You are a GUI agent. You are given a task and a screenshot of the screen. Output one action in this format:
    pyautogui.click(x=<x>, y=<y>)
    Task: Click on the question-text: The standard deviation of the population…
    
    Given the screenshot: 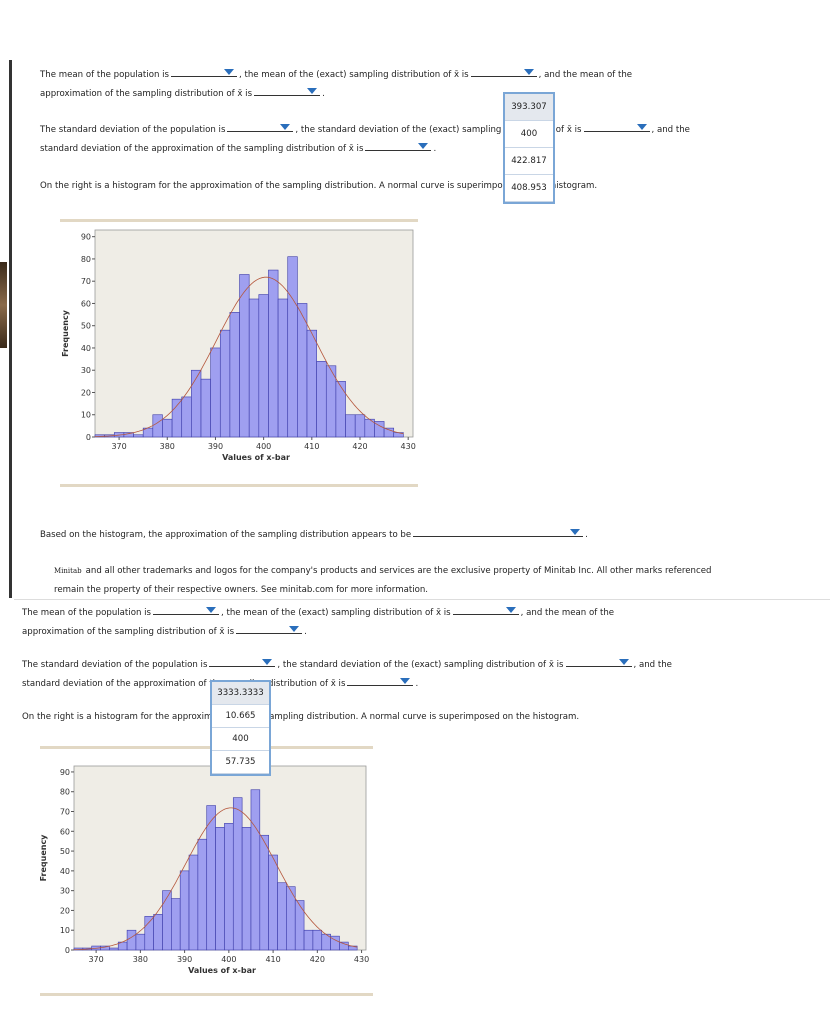 What is the action you would take?
    pyautogui.click(x=347, y=675)
    